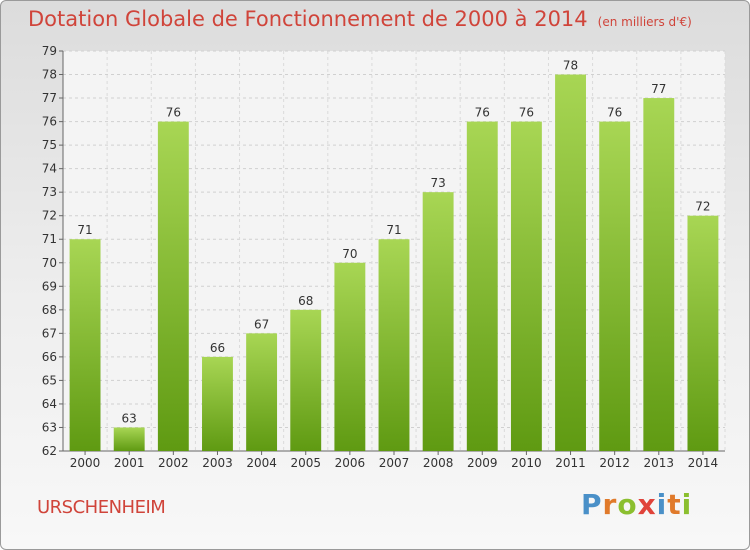 This screenshot has height=550, width=750. Describe the element at coordinates (393, 230) in the screenshot. I see `value-label-2007: 71` at that location.